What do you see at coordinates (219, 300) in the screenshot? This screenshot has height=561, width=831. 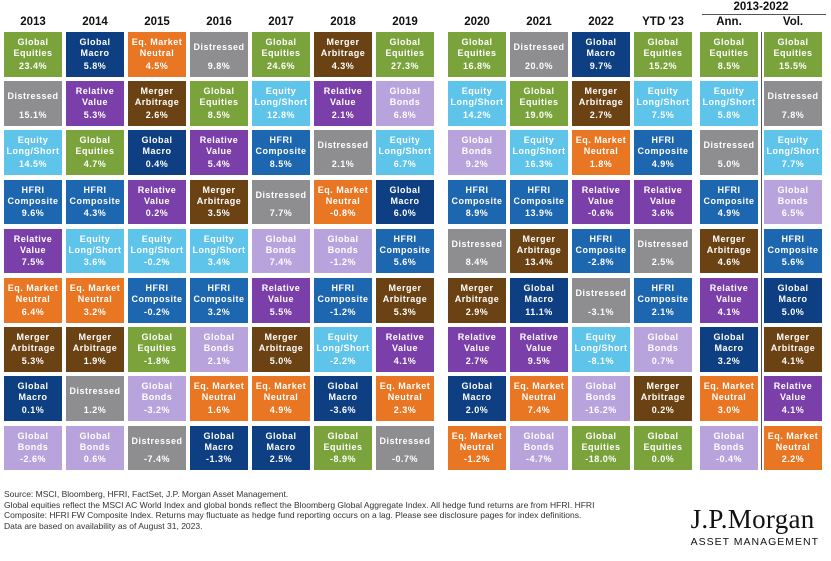 I see `quilt-cell: HFRI Composite 3.2%` at bounding box center [219, 300].